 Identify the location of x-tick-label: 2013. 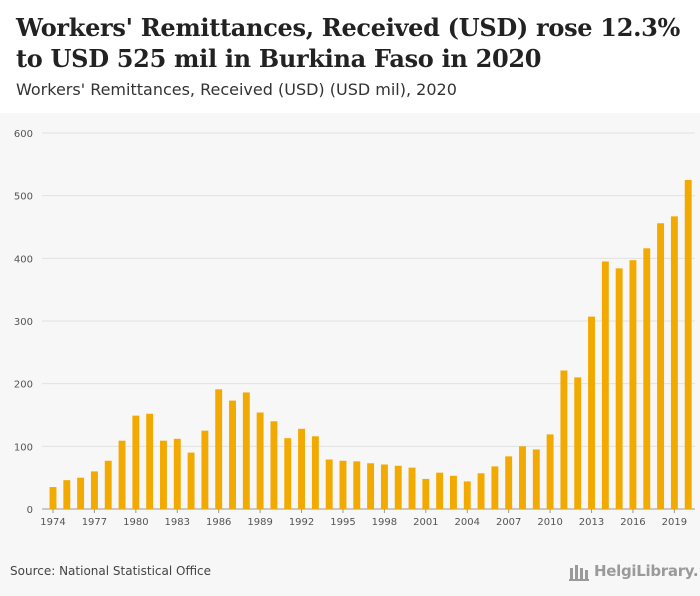
(591, 522).